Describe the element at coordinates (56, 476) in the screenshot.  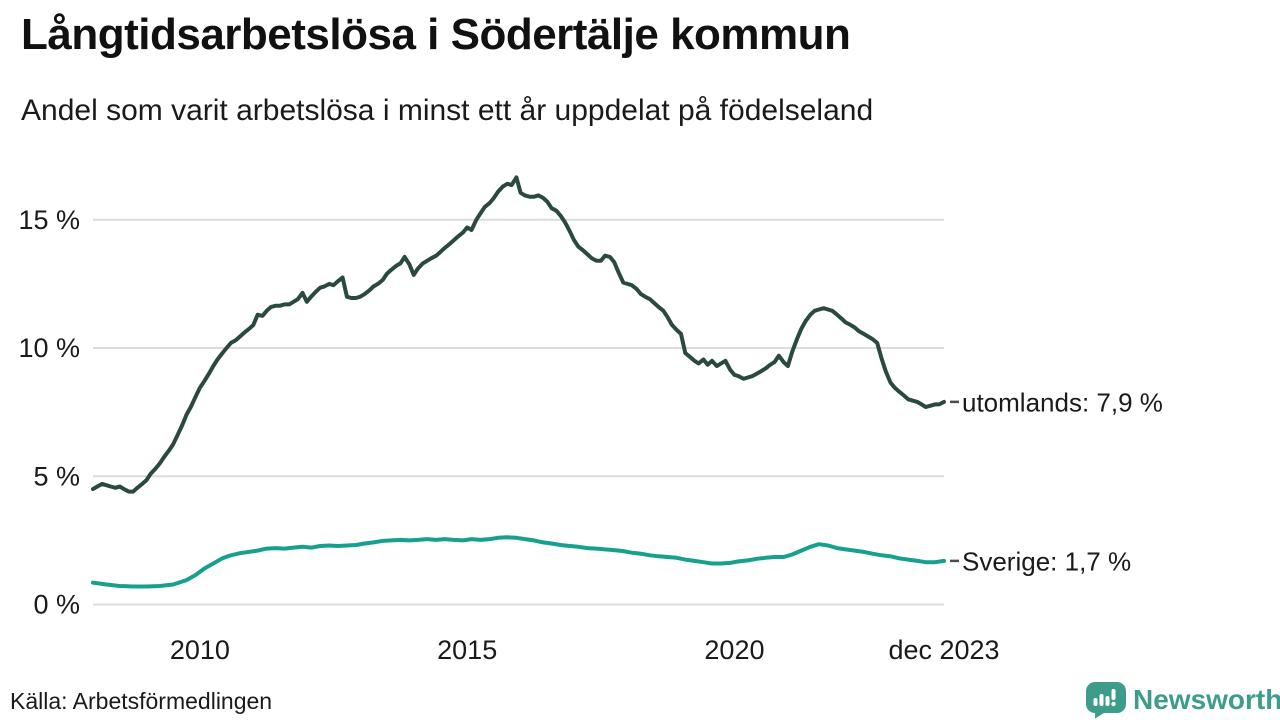
I see `y-tick-label: 5 %` at that location.